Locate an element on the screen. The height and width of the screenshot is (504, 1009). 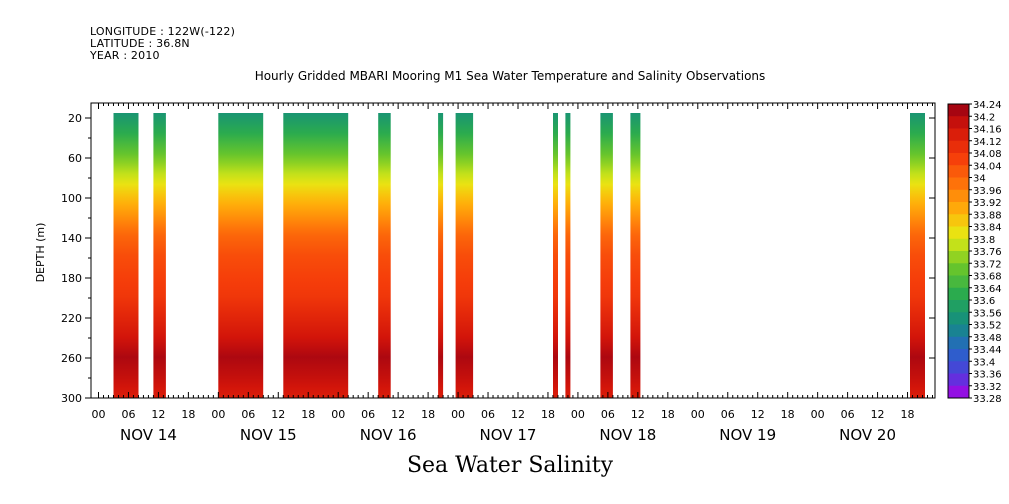
chart-footer: Sea Water Salinity is located at coordinates (510, 465).